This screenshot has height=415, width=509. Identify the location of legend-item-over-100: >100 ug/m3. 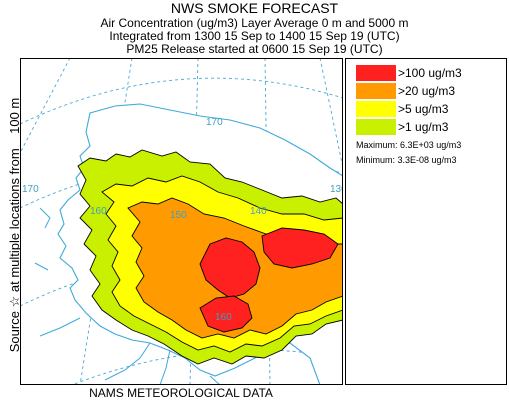
(431, 73).